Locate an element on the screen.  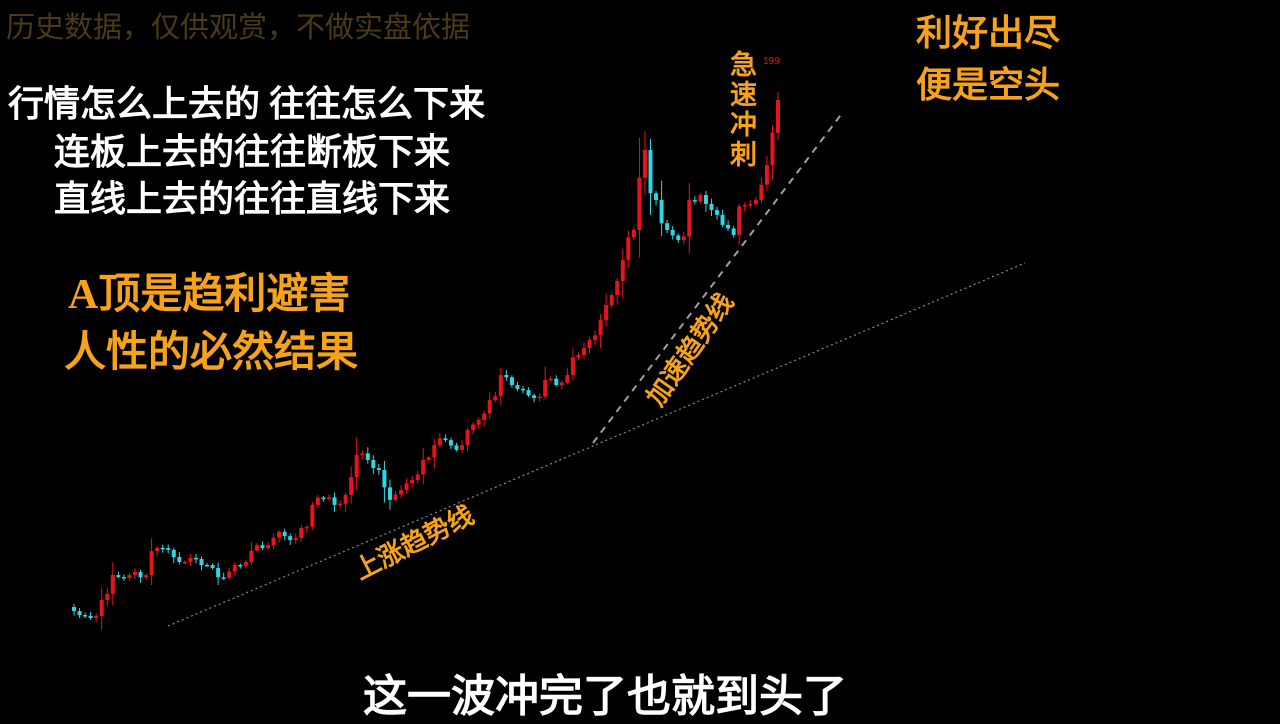
watermark: 历史数据，仅供观赏，不做实盘依据 is located at coordinates (238, 28).